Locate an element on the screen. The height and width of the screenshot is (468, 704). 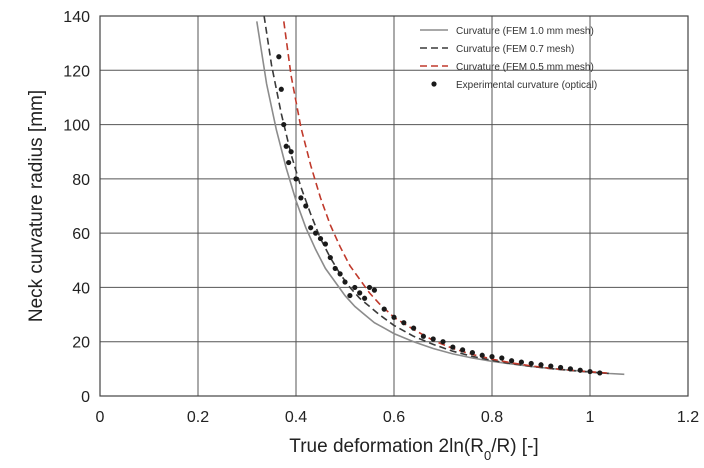
x-tick-label: 0.4 is located at coordinates (296, 417).